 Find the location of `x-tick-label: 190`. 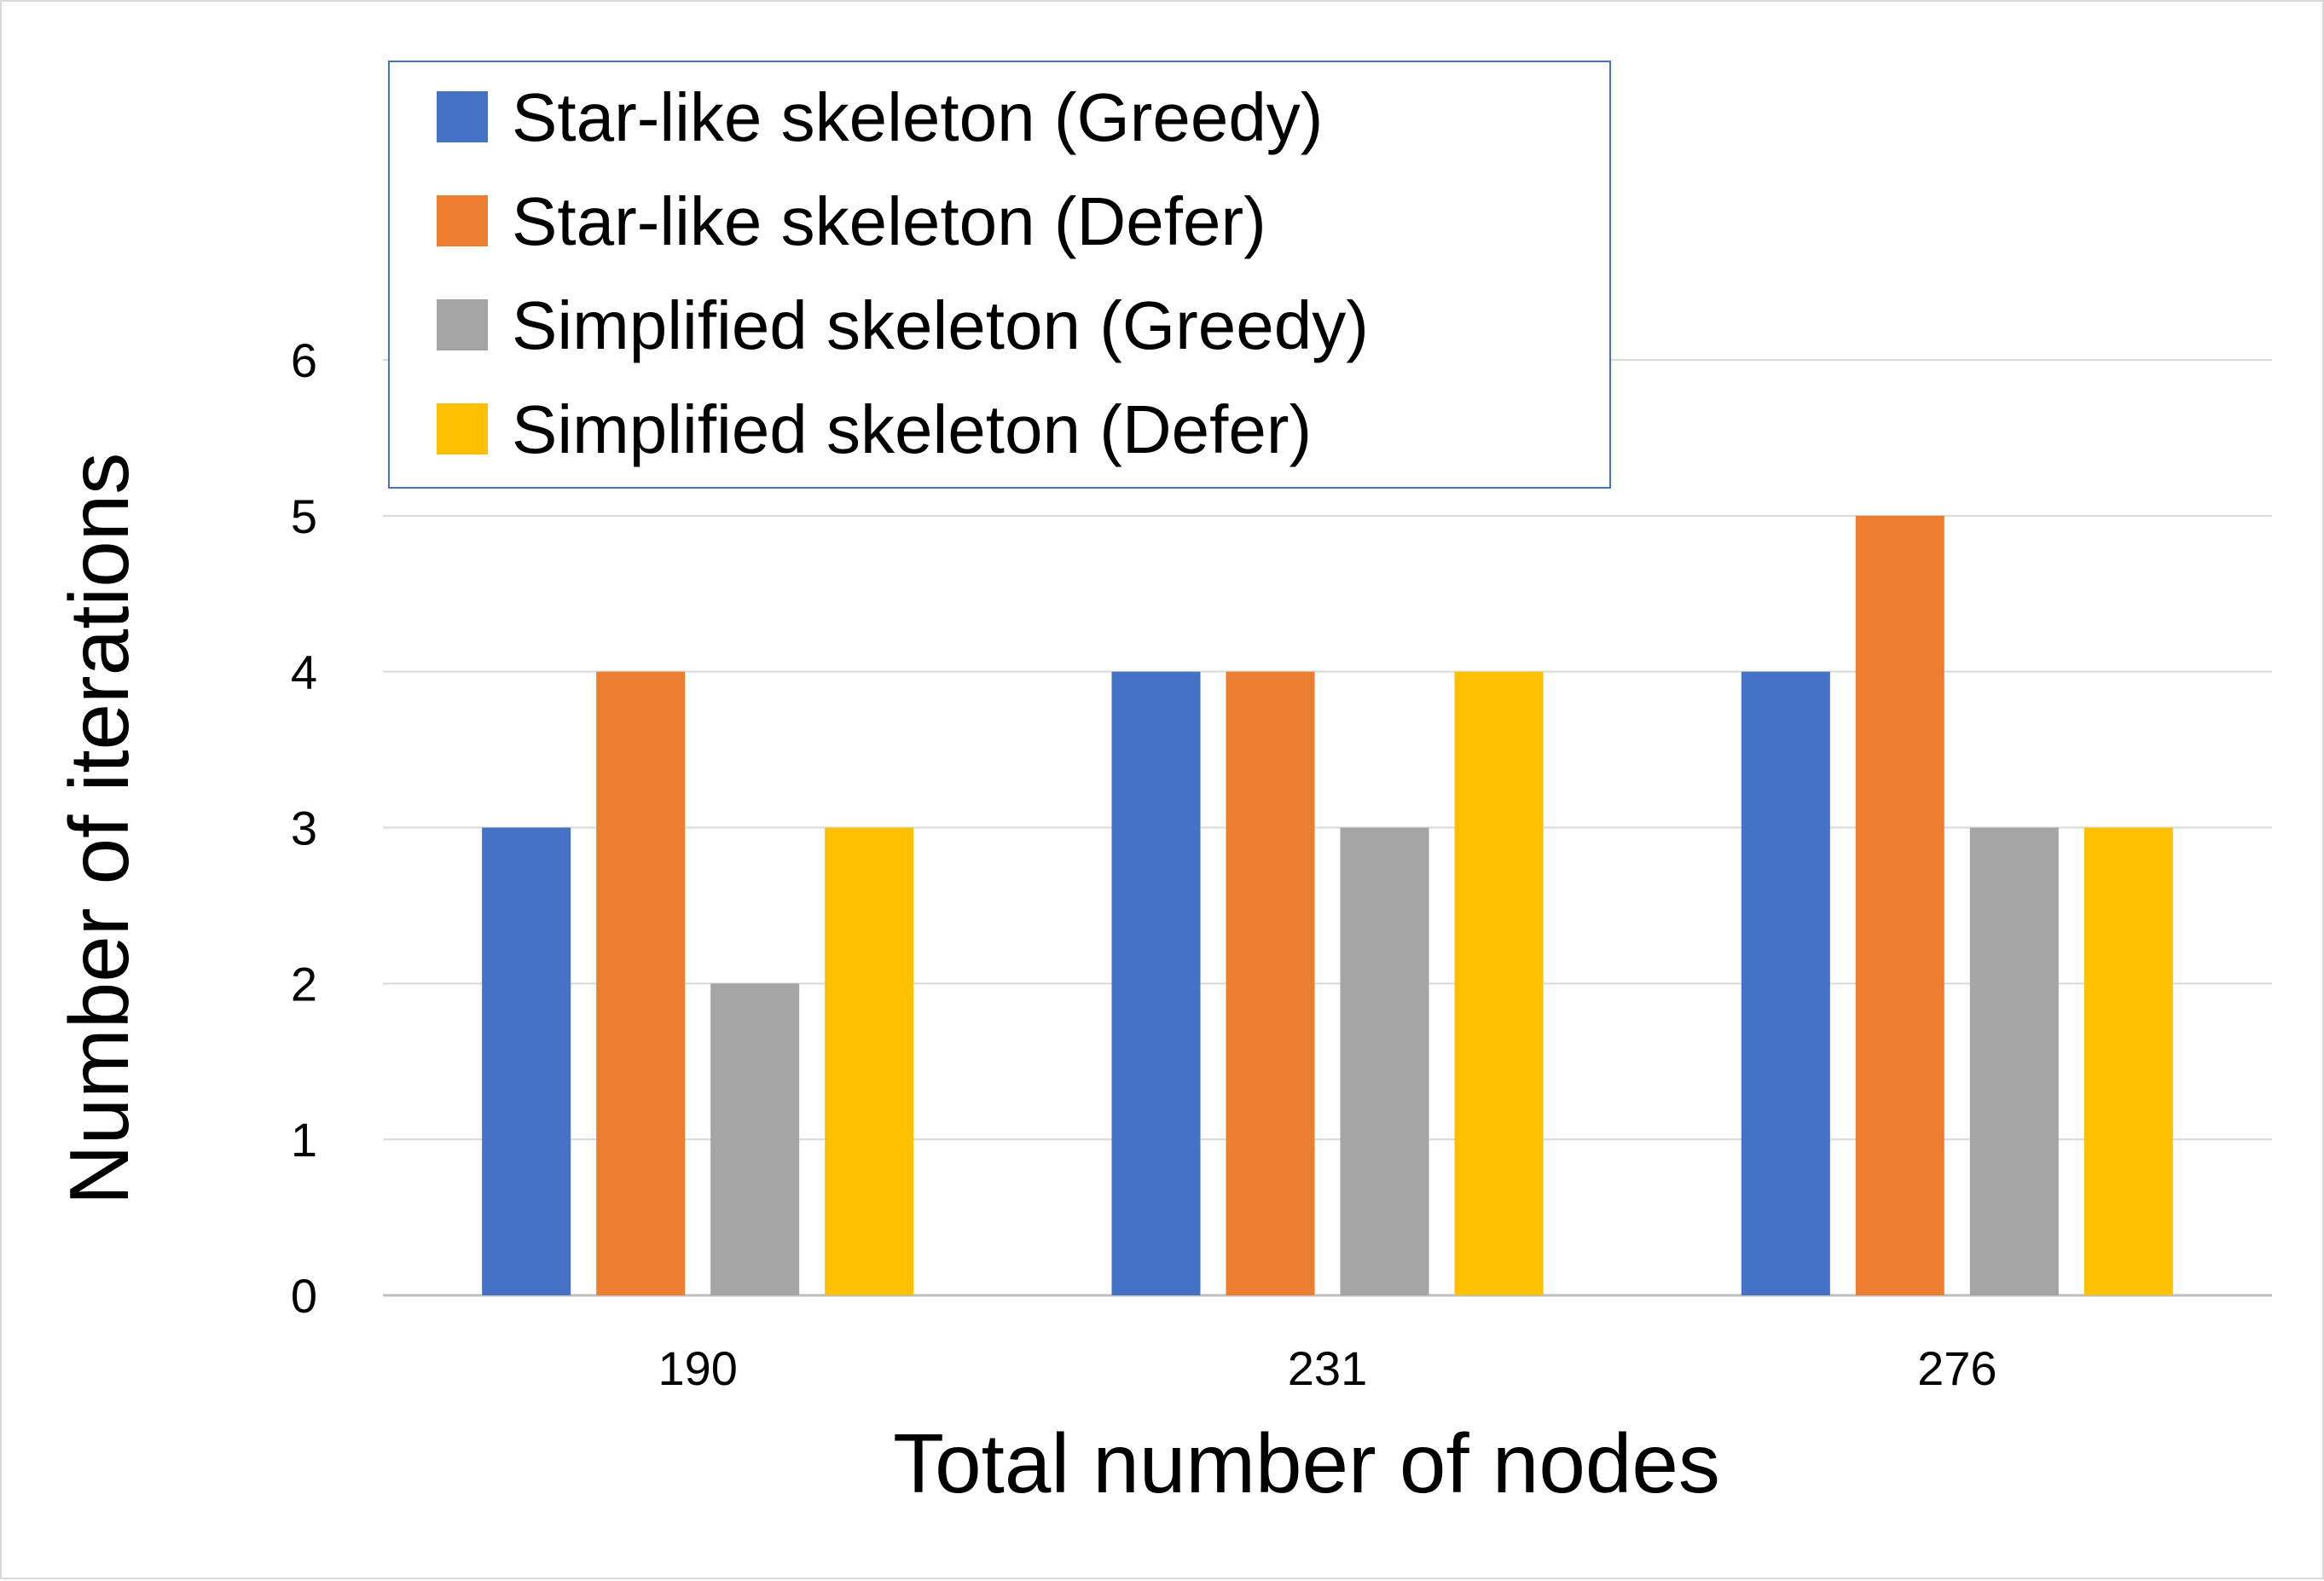

x-tick-label: 190 is located at coordinates (697, 1368).